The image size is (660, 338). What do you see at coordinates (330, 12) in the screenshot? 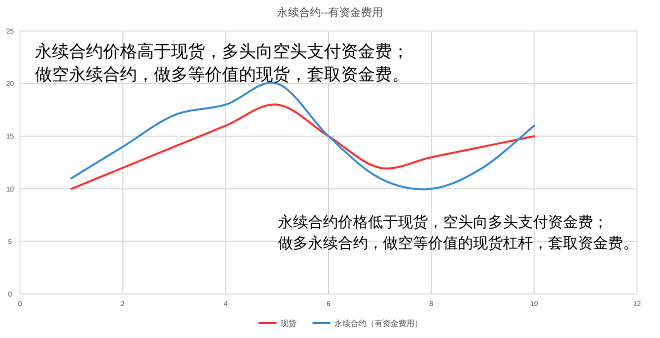
I see `chart-title: 永续合约--有资金费用` at bounding box center [330, 12].